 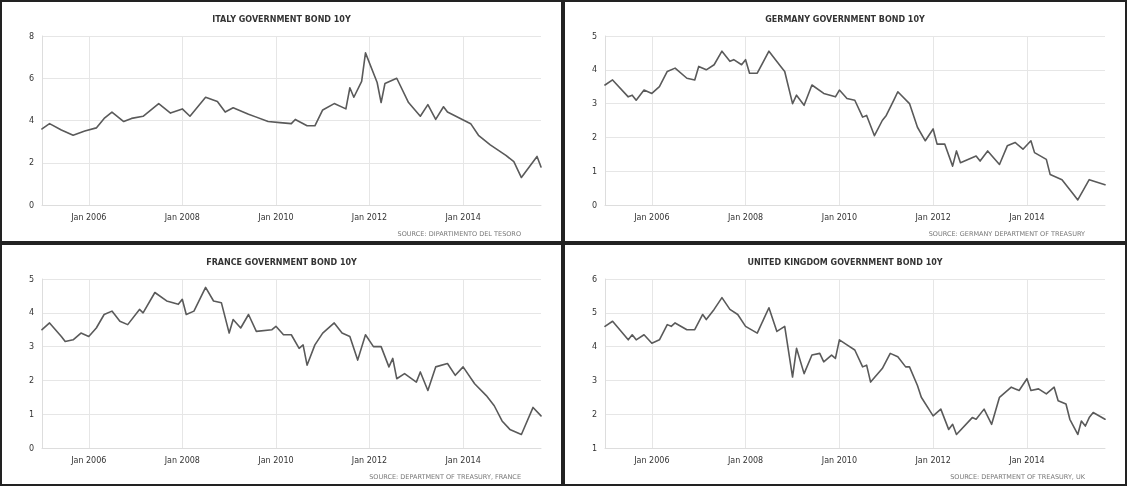 I want to click on chart-title: UNITED KINGDOM GOVERNMENT BOND 10Y, so click(x=845, y=262).